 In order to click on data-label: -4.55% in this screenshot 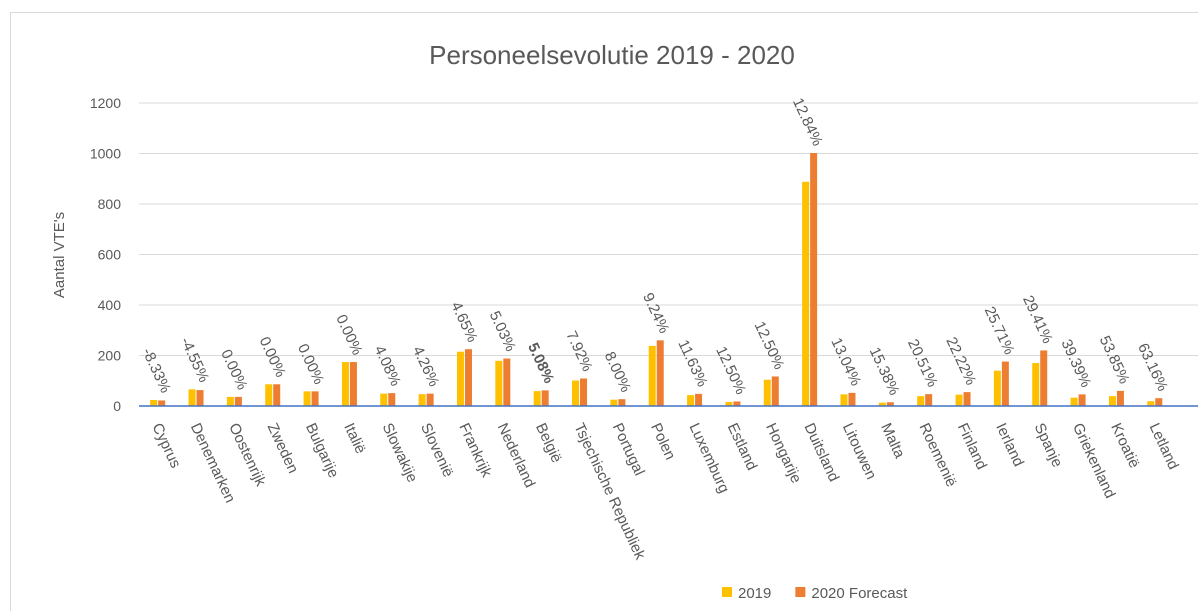, I will do `click(194, 360)`.